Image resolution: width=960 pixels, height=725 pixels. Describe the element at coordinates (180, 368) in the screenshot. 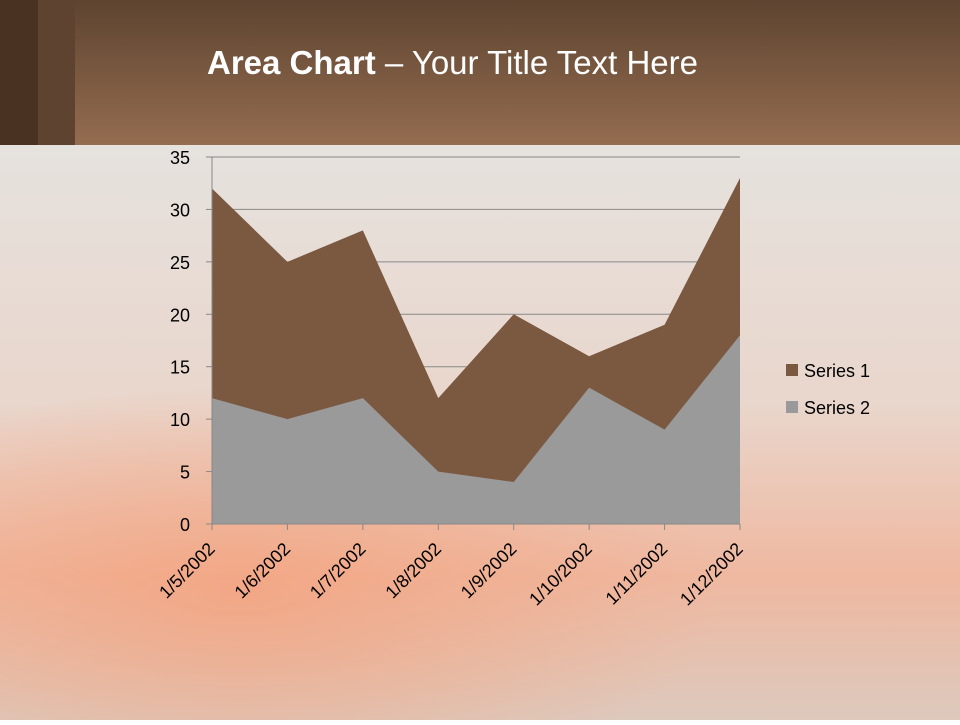

I see `y-tick-label: 15` at that location.